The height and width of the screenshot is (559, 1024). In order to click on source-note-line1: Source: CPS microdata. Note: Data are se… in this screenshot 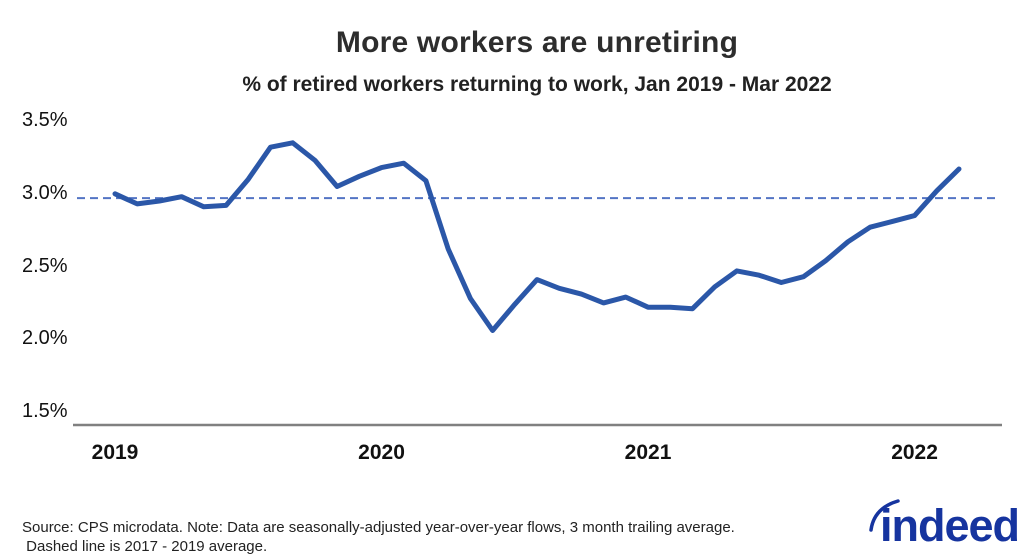, I will do `click(378, 527)`.